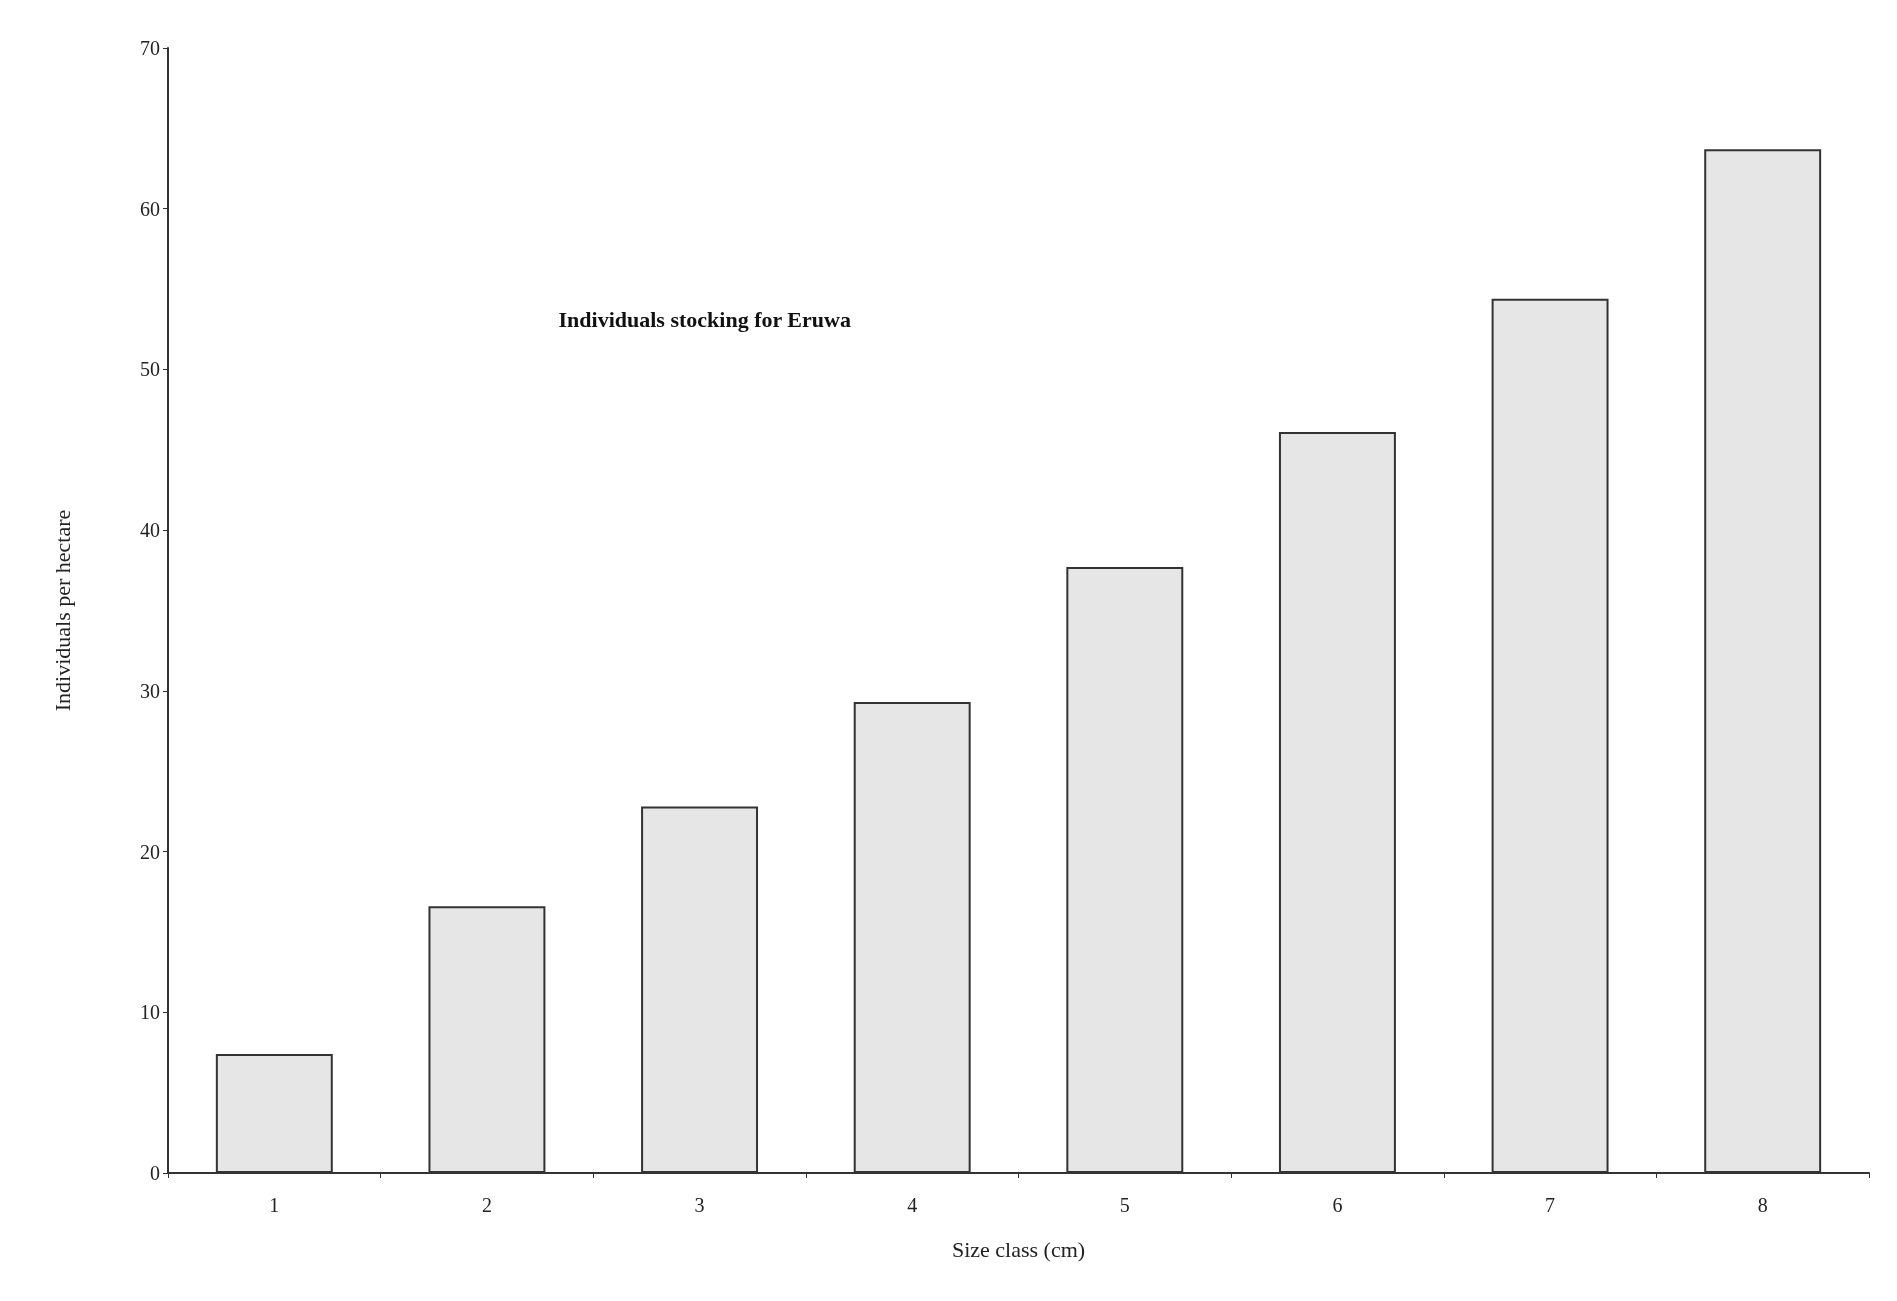  Describe the element at coordinates (150, 530) in the screenshot. I see `y-tick-label: 40` at that location.